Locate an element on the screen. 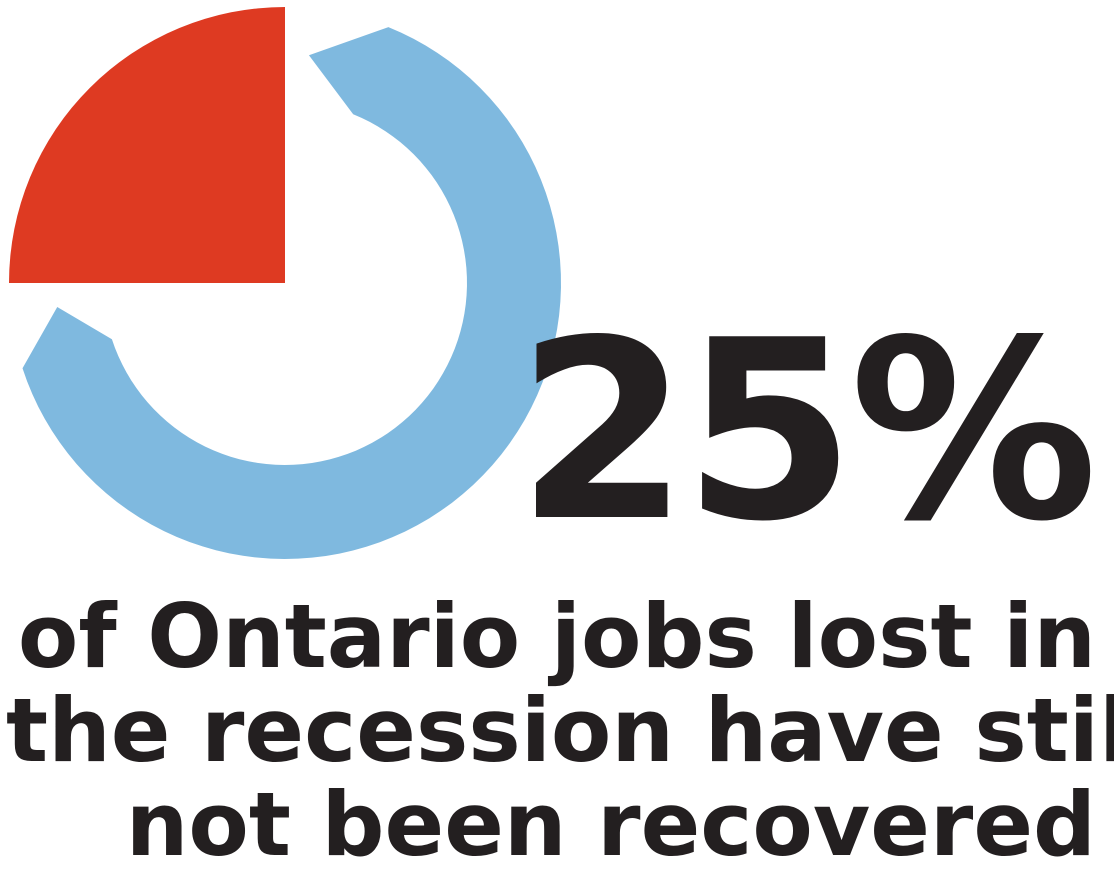  pie-slice-highlight is located at coordinates (147, 145).